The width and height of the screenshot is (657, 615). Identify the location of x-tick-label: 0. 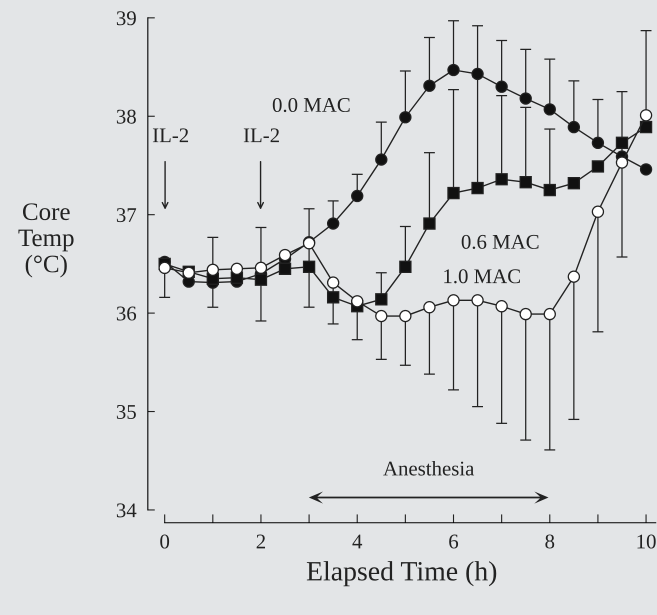
(165, 541).